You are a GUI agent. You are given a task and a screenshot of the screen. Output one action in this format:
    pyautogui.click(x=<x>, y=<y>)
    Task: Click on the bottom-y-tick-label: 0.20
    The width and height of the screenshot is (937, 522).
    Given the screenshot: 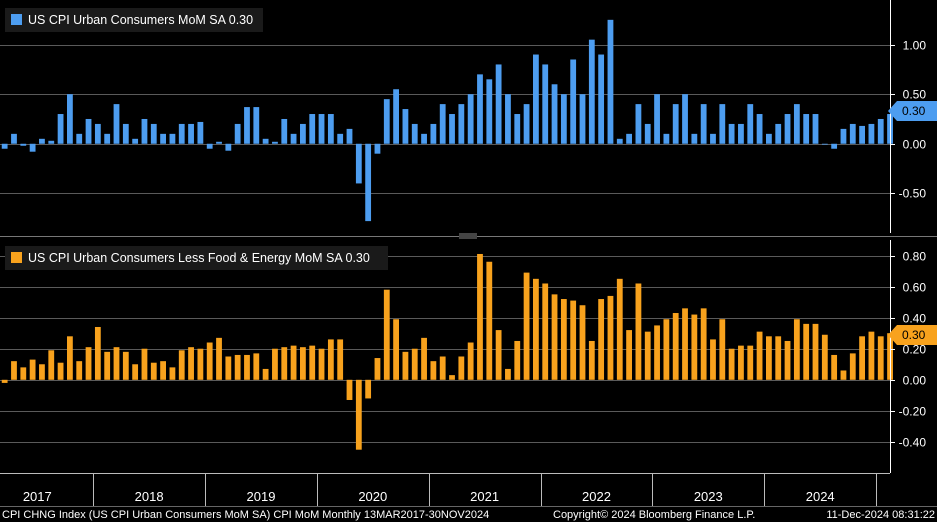 What is the action you would take?
    pyautogui.click(x=915, y=350)
    